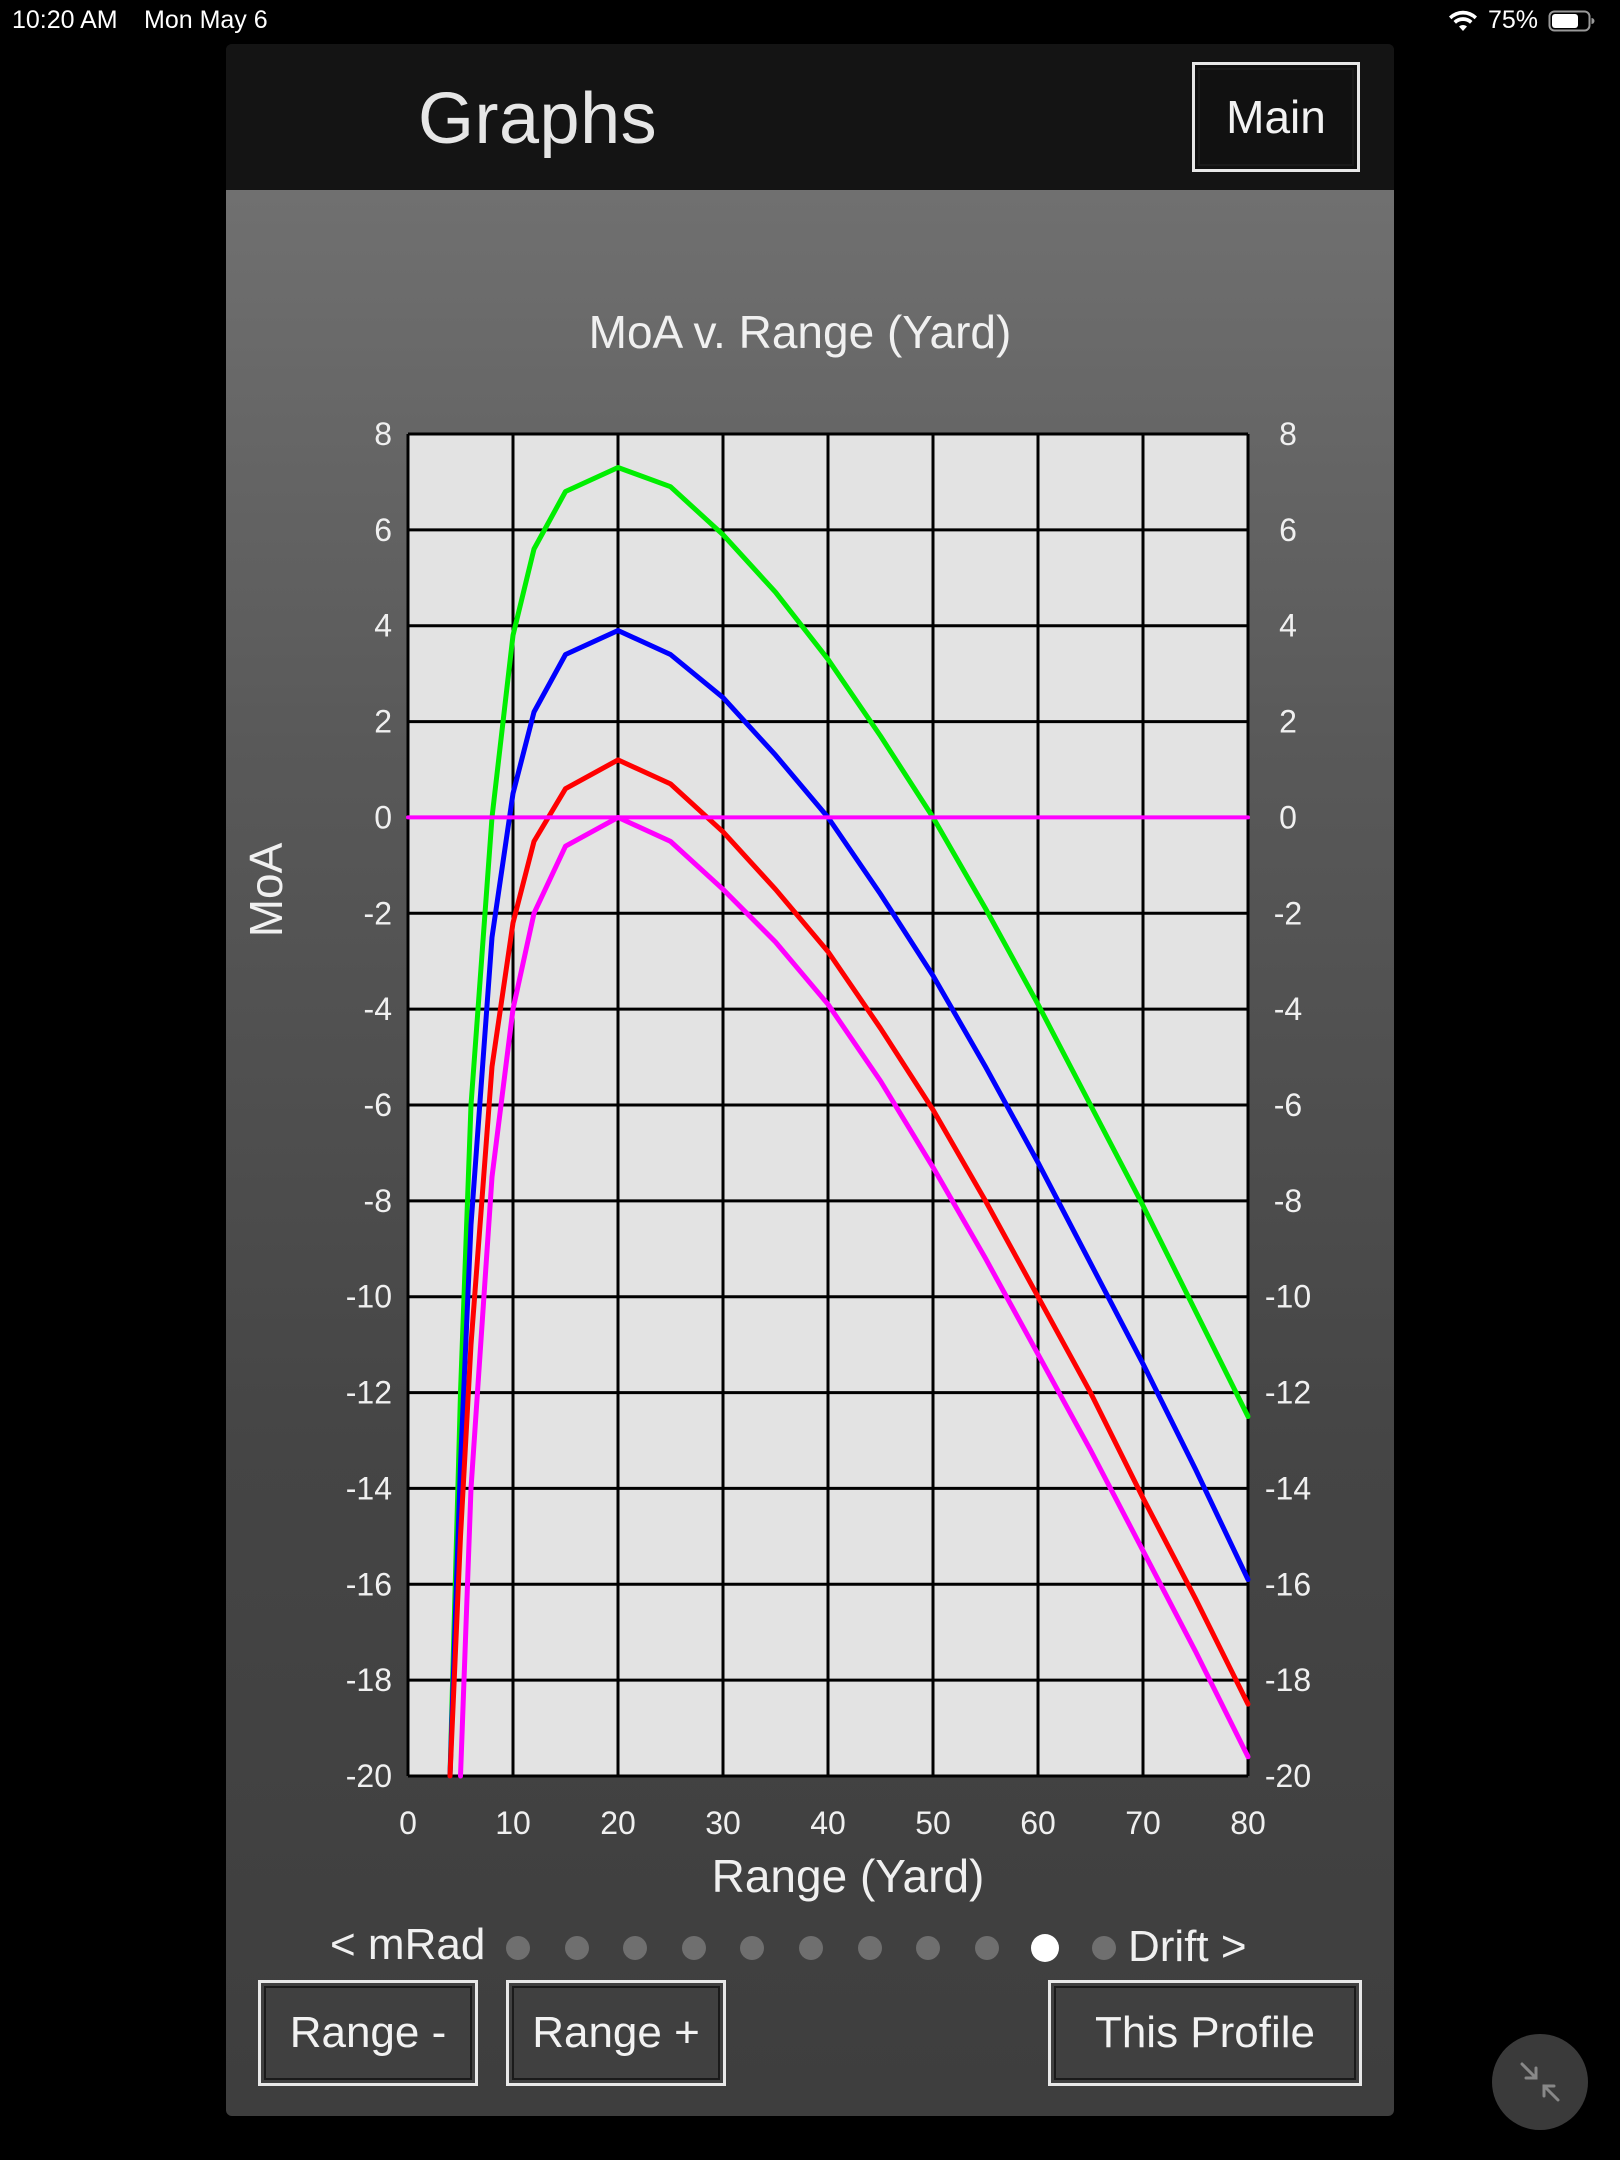 The image size is (1620, 2160). Describe the element at coordinates (538, 119) in the screenshot. I see `page-title: Graphs` at that location.